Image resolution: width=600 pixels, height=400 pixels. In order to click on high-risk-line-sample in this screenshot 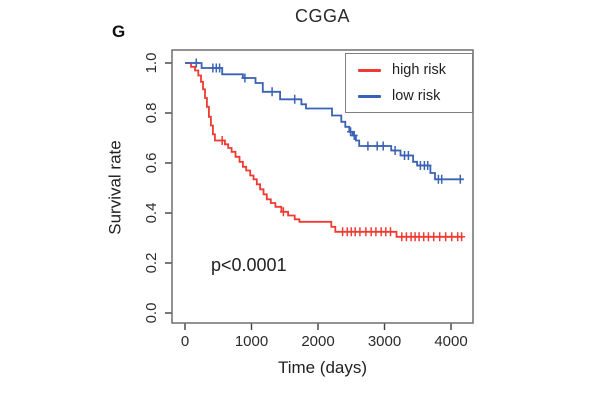, I will do `click(369, 70)`.